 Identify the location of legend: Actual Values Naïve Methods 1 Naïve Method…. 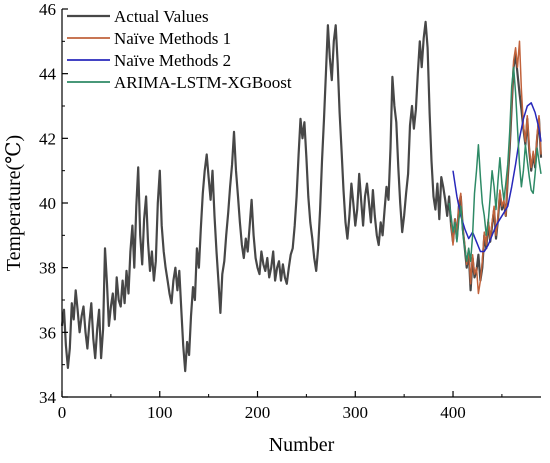
(179, 49).